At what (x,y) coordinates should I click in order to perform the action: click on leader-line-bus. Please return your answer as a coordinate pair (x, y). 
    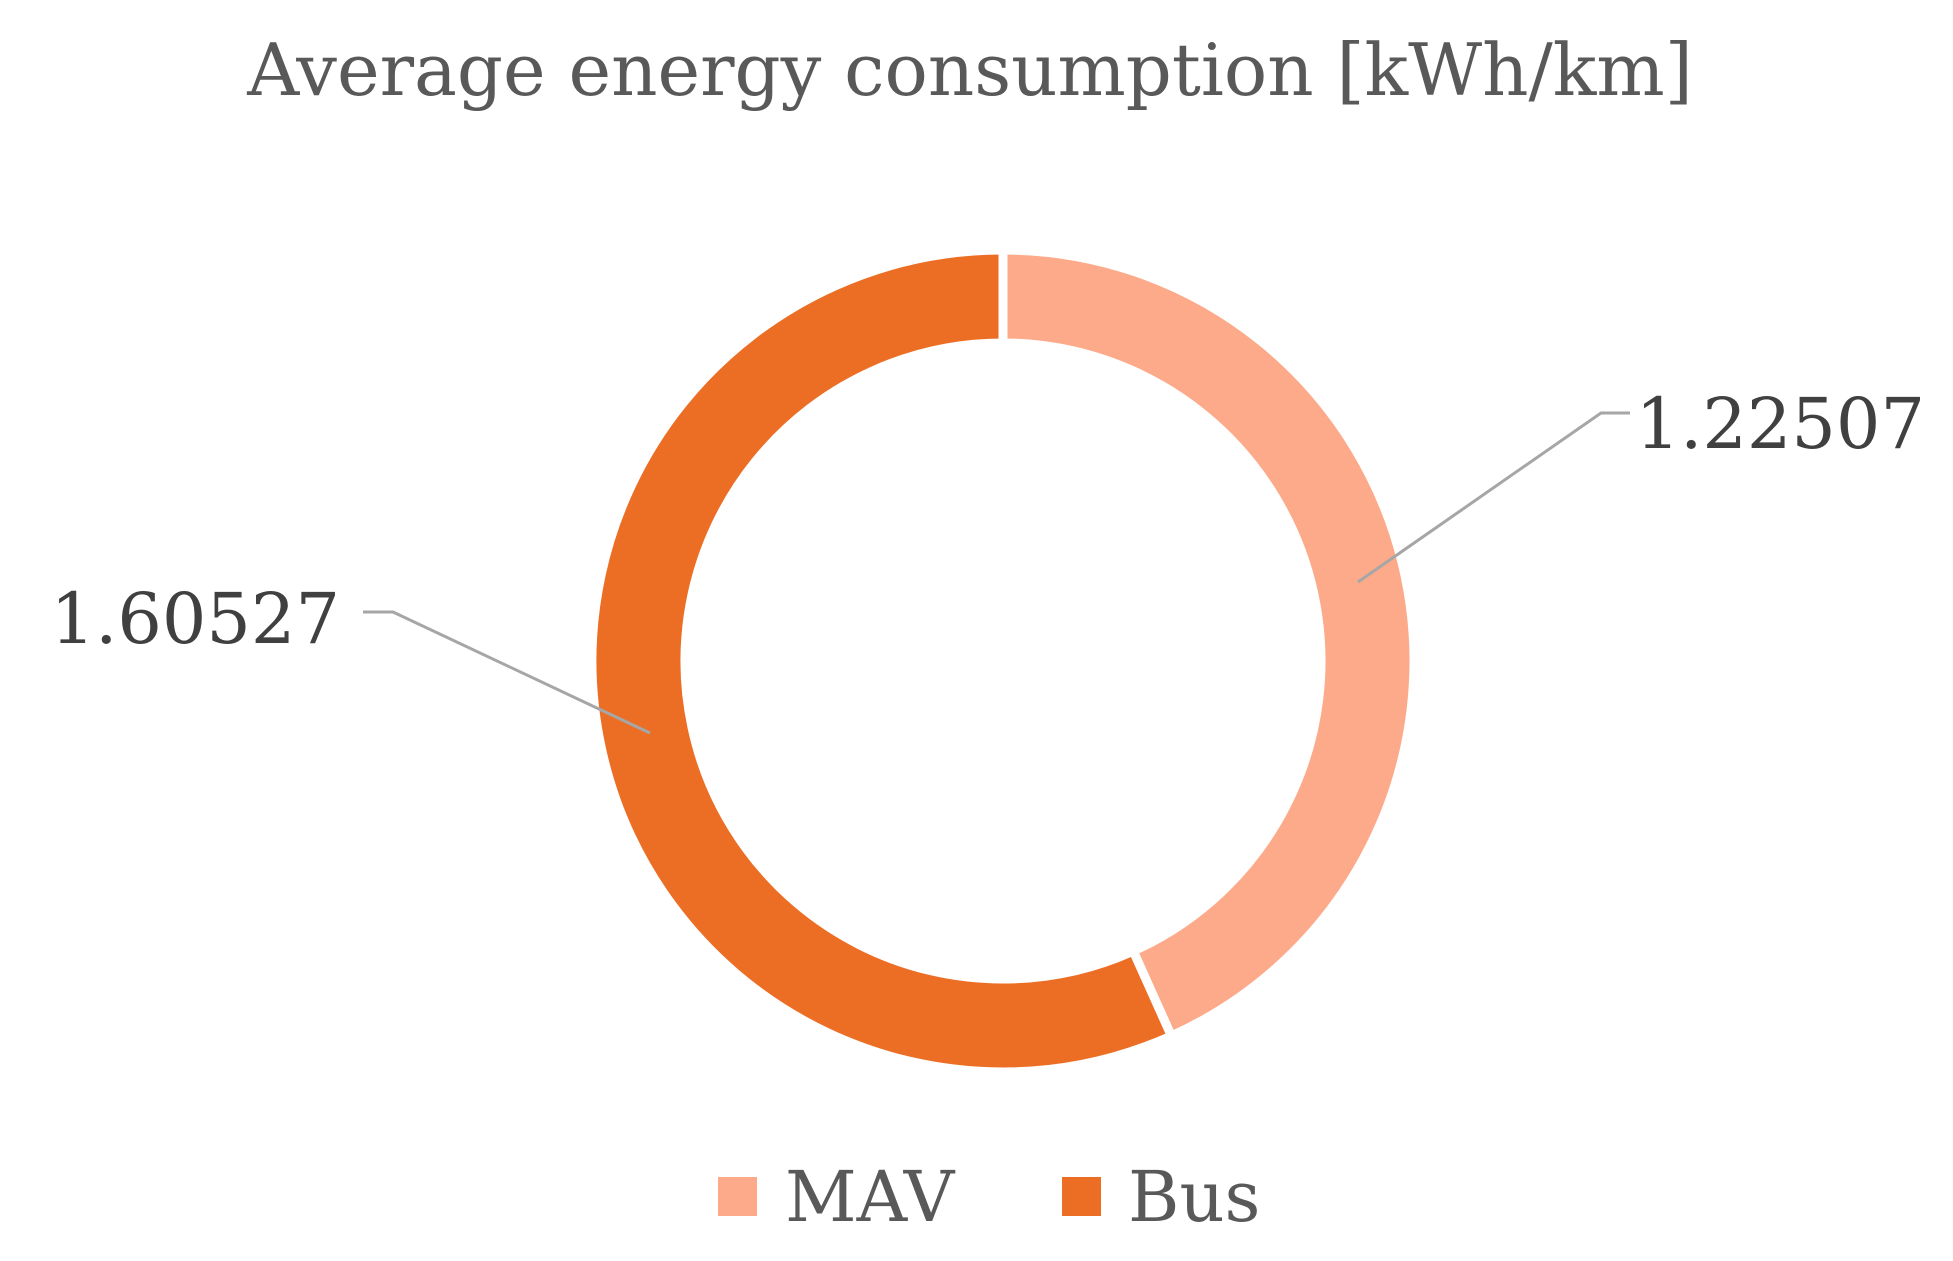
    Looking at the image, I should click on (507, 672).